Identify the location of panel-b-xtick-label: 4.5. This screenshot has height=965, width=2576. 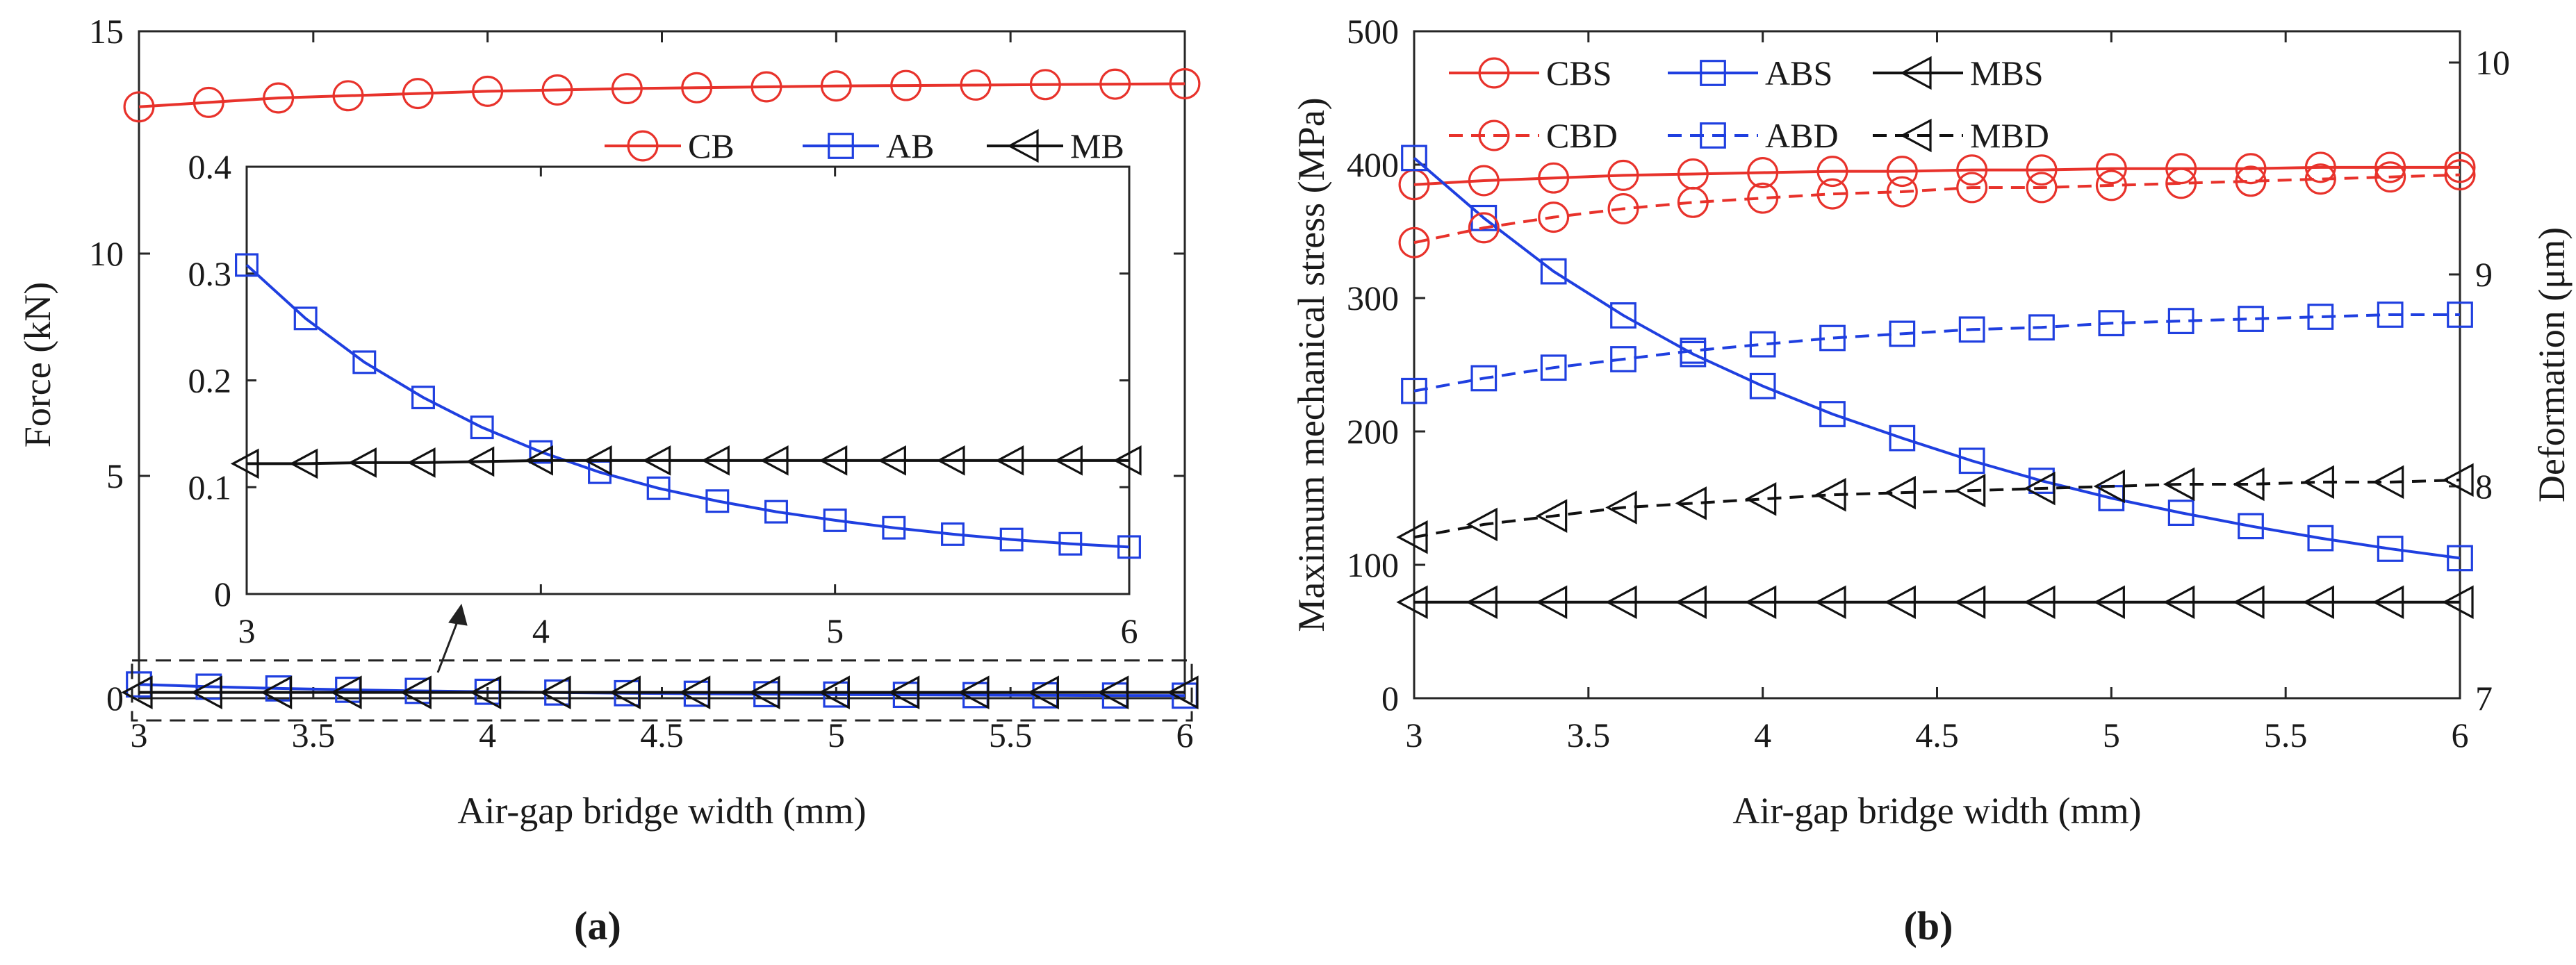
(1937, 735).